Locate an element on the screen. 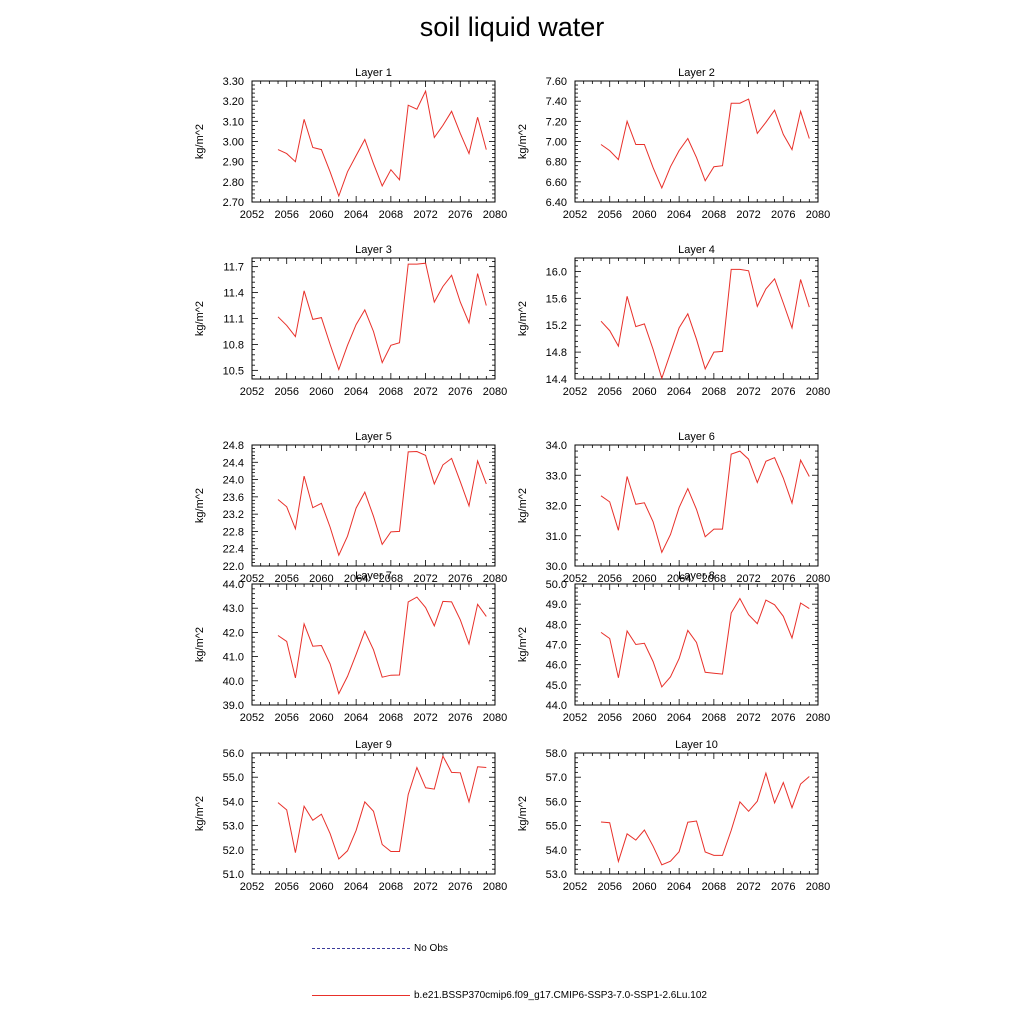 The width and height of the screenshot is (1024, 1024). y-tick-label: 3.30 is located at coordinates (233, 82).